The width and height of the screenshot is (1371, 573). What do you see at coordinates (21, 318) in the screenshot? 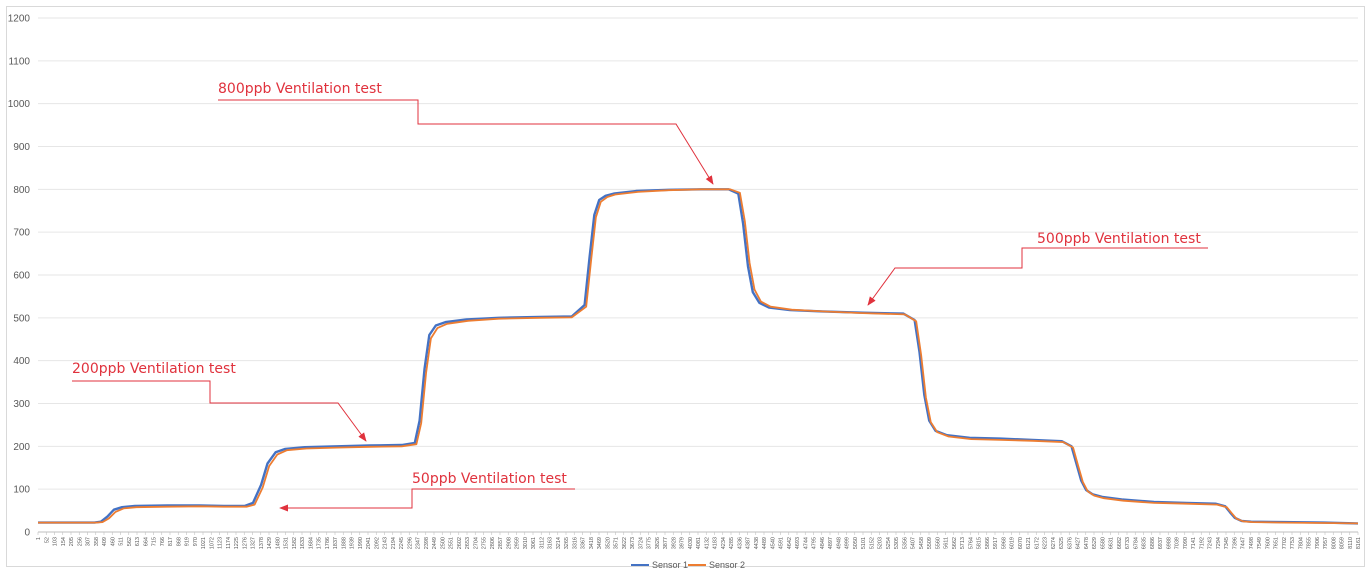
I see `y-tick-label: 500` at bounding box center [21, 318].